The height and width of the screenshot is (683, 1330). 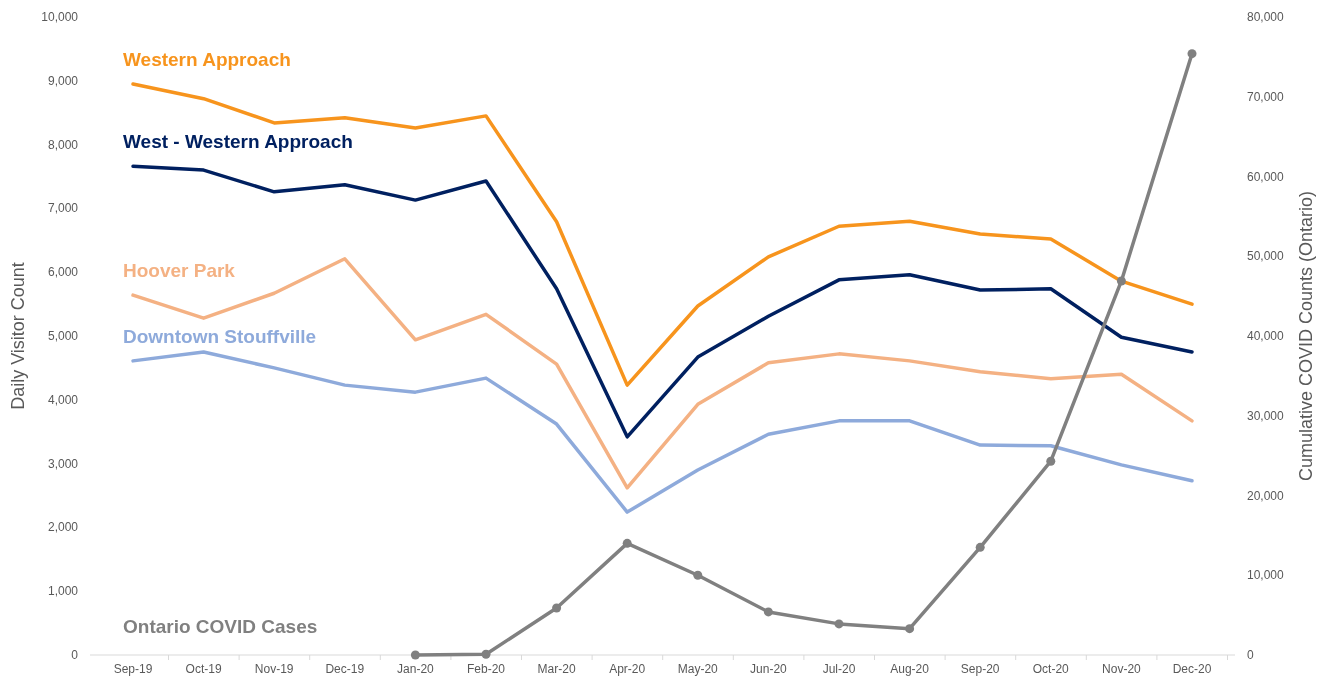 I want to click on x-tick-label: Feb-20, so click(x=486, y=669).